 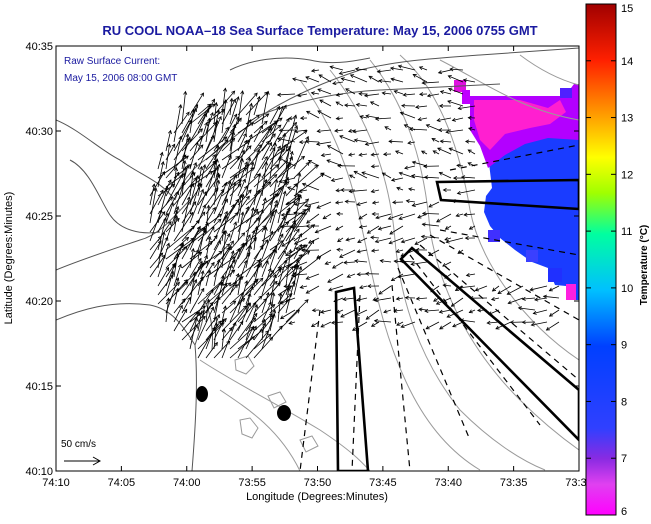 I want to click on colorbar: 15 14 13 12 11 10 9 8 7 6 Temperature (°C), so click(x=618, y=260).